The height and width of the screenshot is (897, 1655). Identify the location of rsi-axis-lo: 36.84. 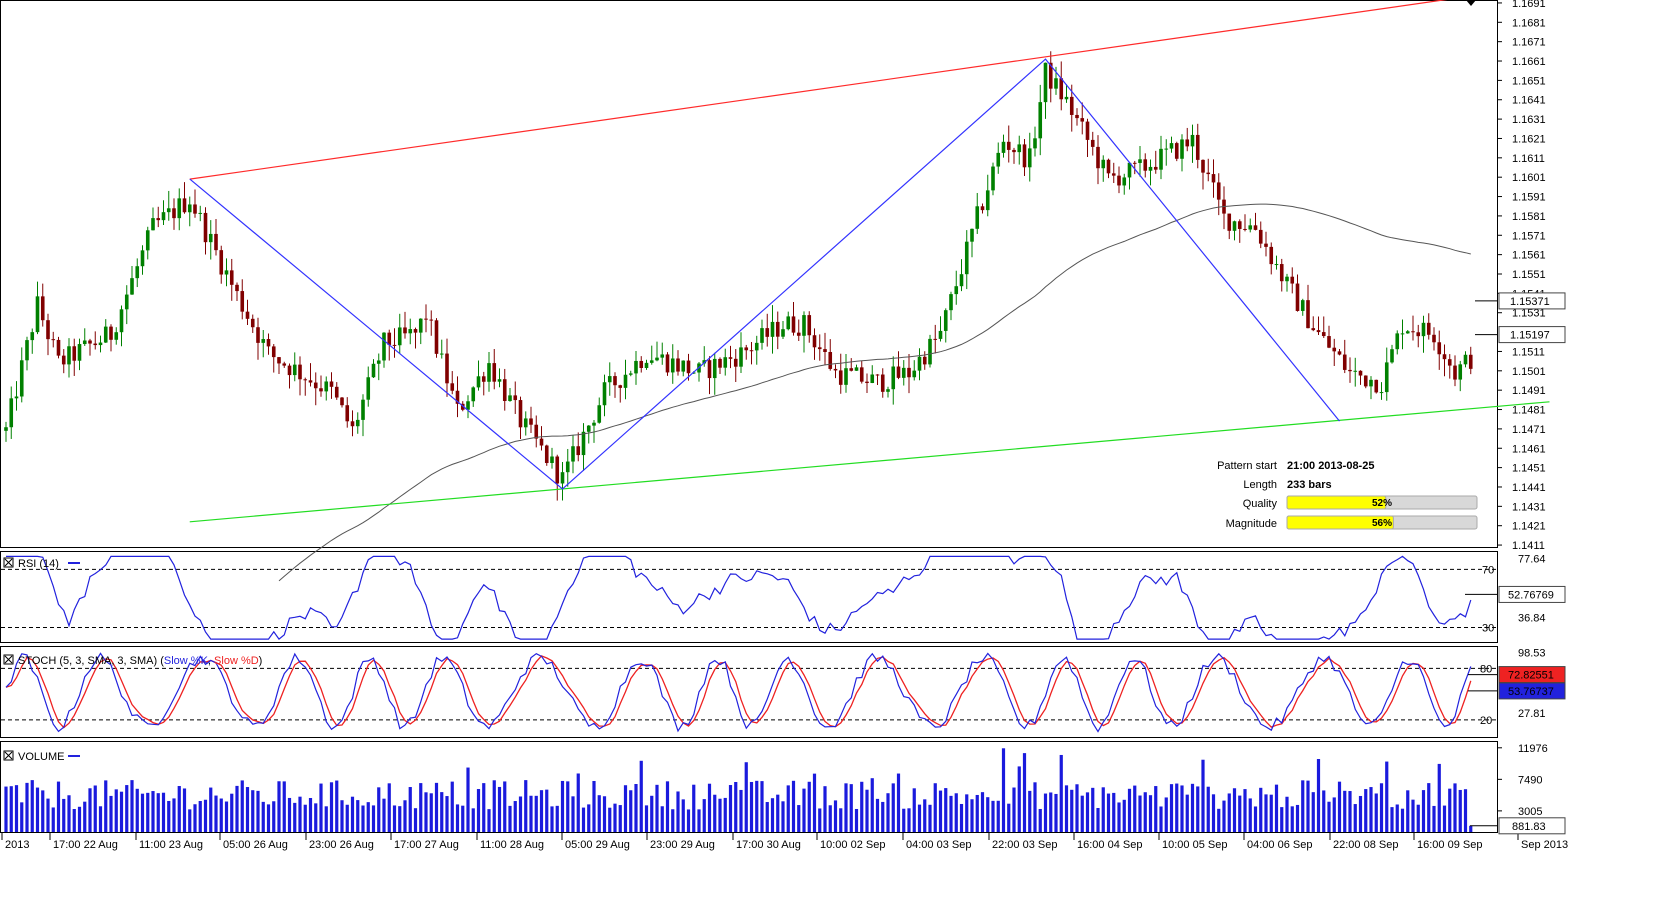
(1532, 619).